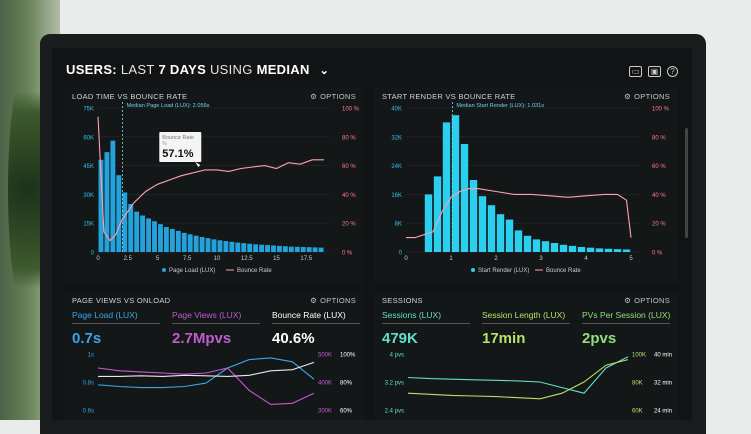 The width and height of the screenshot is (751, 434). What do you see at coordinates (349, 196) in the screenshot?
I see `y2-tick-label: 40 %` at bounding box center [349, 196].